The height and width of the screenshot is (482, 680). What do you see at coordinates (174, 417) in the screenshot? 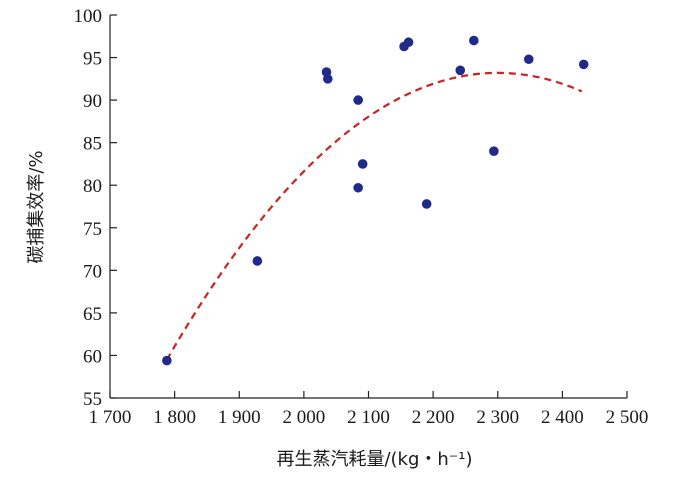
I see `x-tick-label: 1 800` at bounding box center [174, 417].